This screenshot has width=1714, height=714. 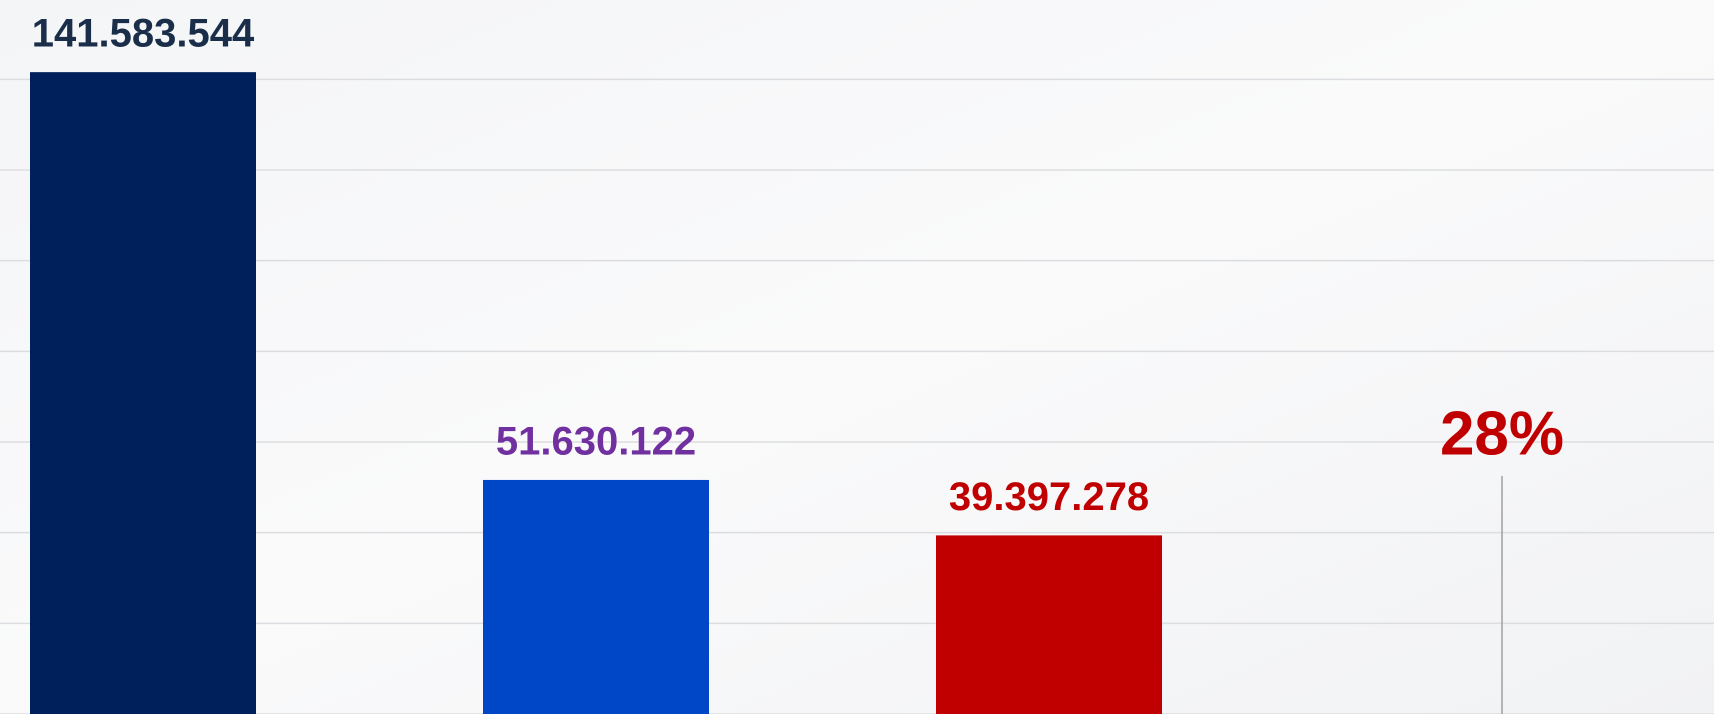 I want to click on annotation: 28%, so click(x=1502, y=433).